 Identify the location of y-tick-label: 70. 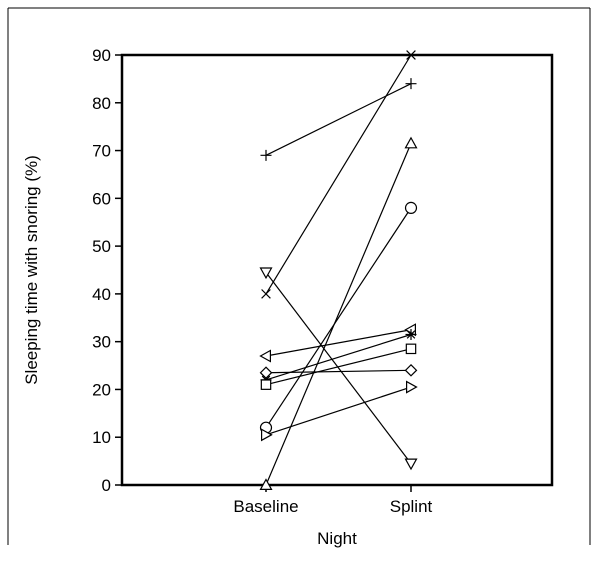
(101, 151).